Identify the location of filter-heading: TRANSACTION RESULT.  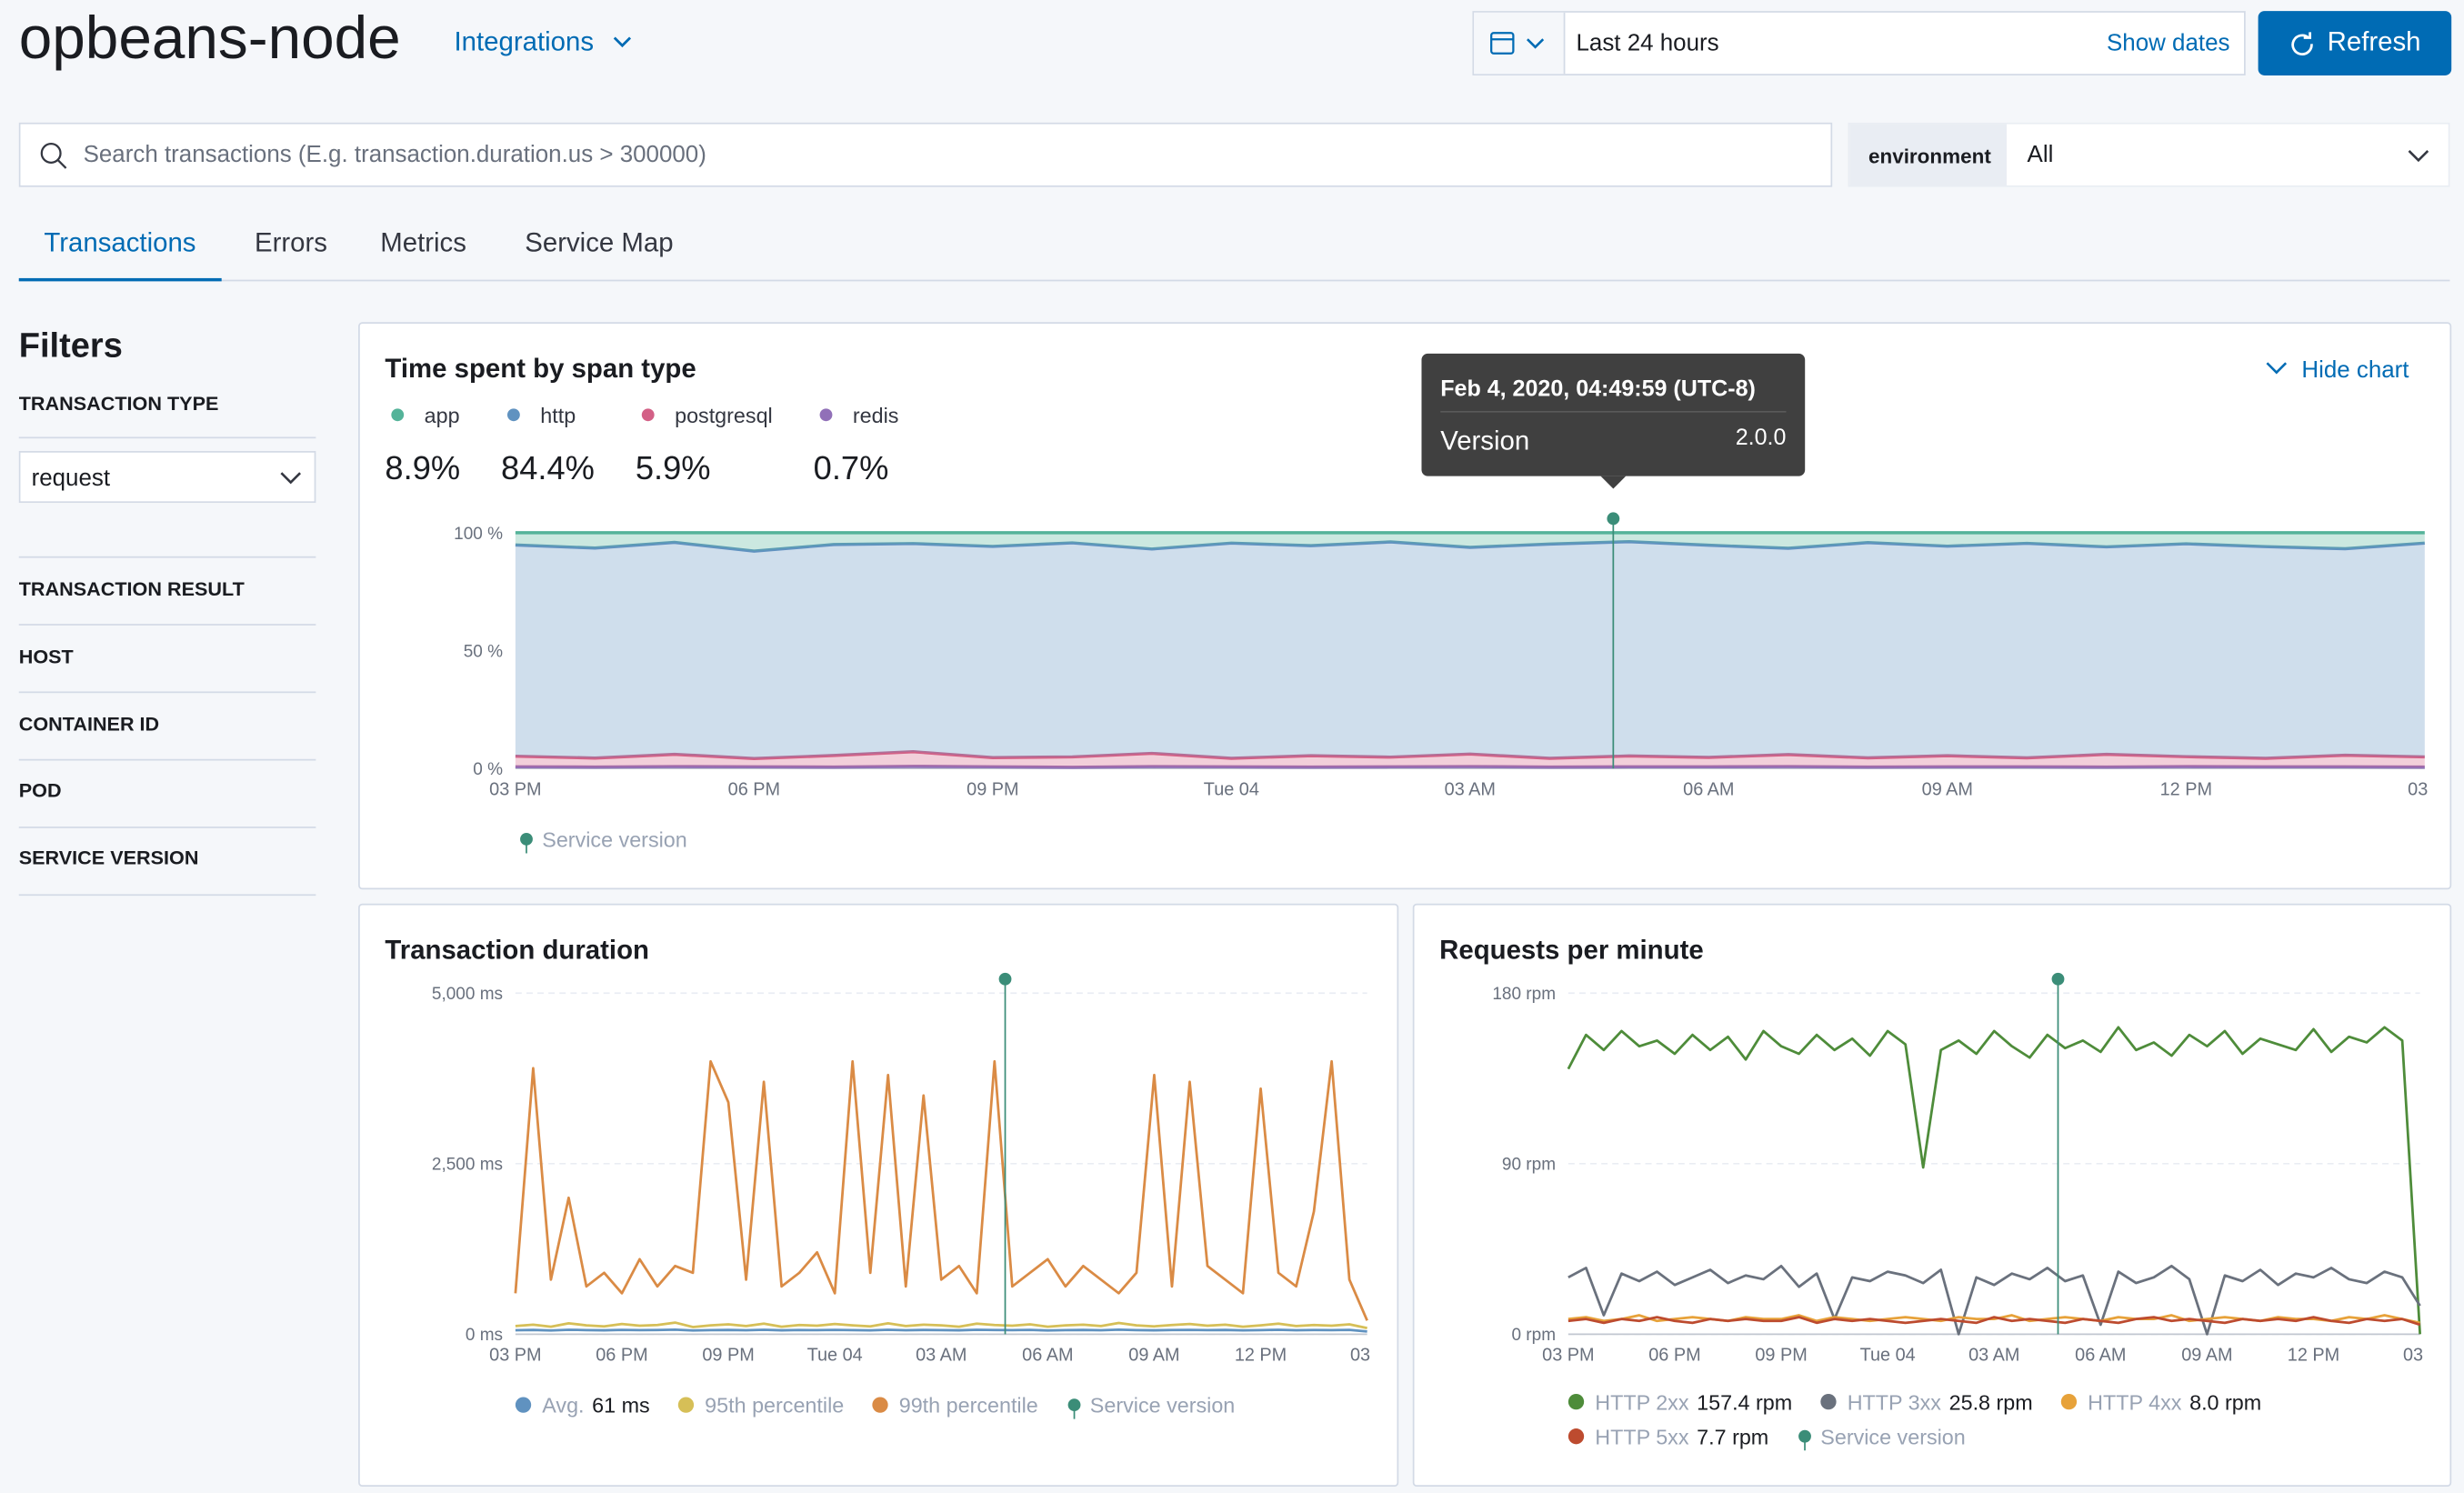
(131, 589).